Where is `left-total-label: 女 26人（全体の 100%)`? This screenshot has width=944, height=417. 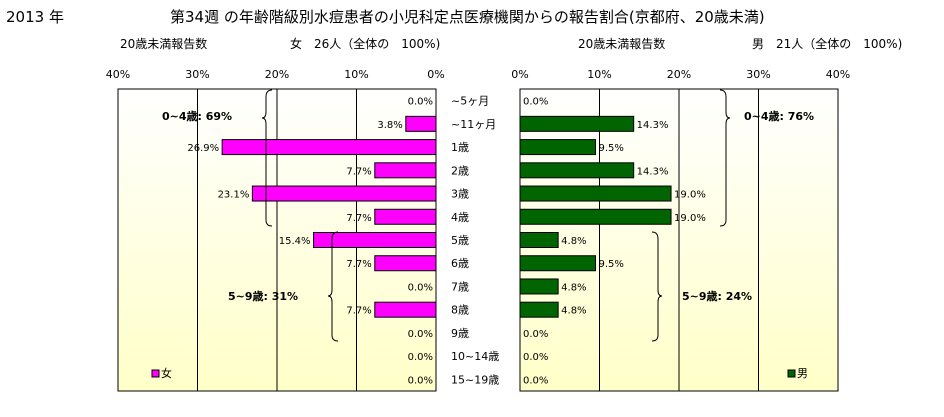 left-total-label: 女 26人（全体の 100%) is located at coordinates (365, 44).